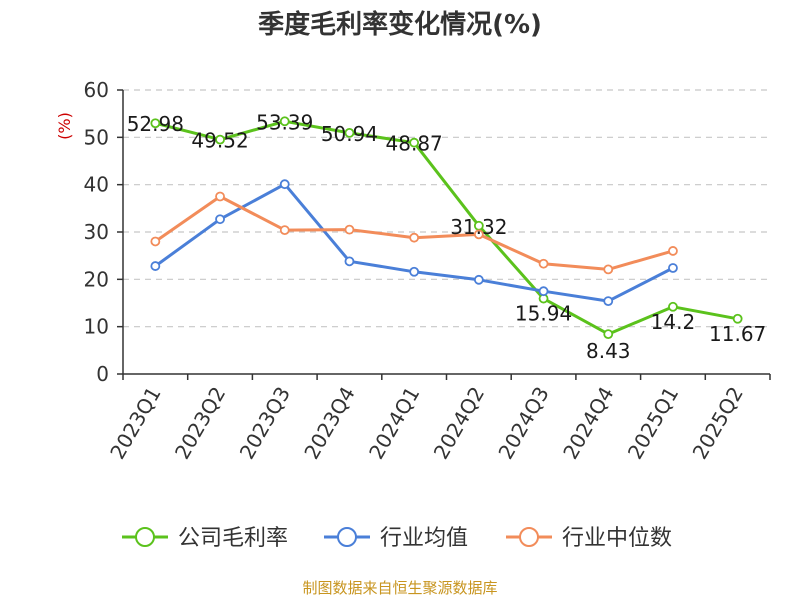 The width and height of the screenshot is (800, 600). What do you see at coordinates (737, 334) in the screenshot?
I see `data-label: 11.67` at bounding box center [737, 334].